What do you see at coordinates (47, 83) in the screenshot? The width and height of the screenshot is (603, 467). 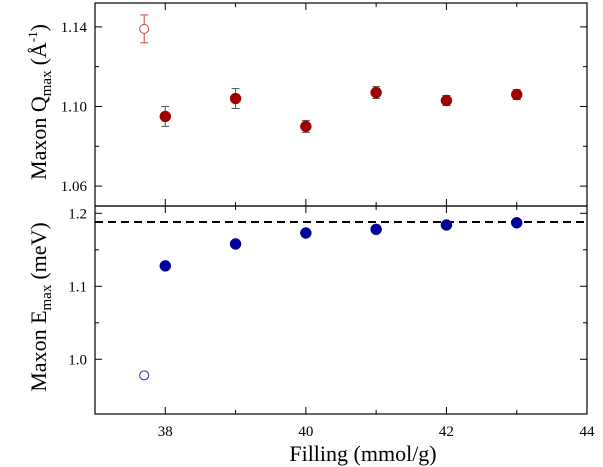 I see `top-ylabel-sub: max` at bounding box center [47, 83].